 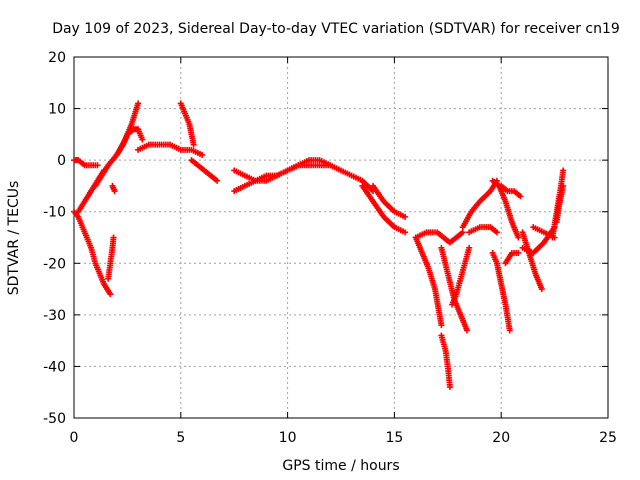 I want to click on y-tick-label: -40, so click(x=54, y=367).